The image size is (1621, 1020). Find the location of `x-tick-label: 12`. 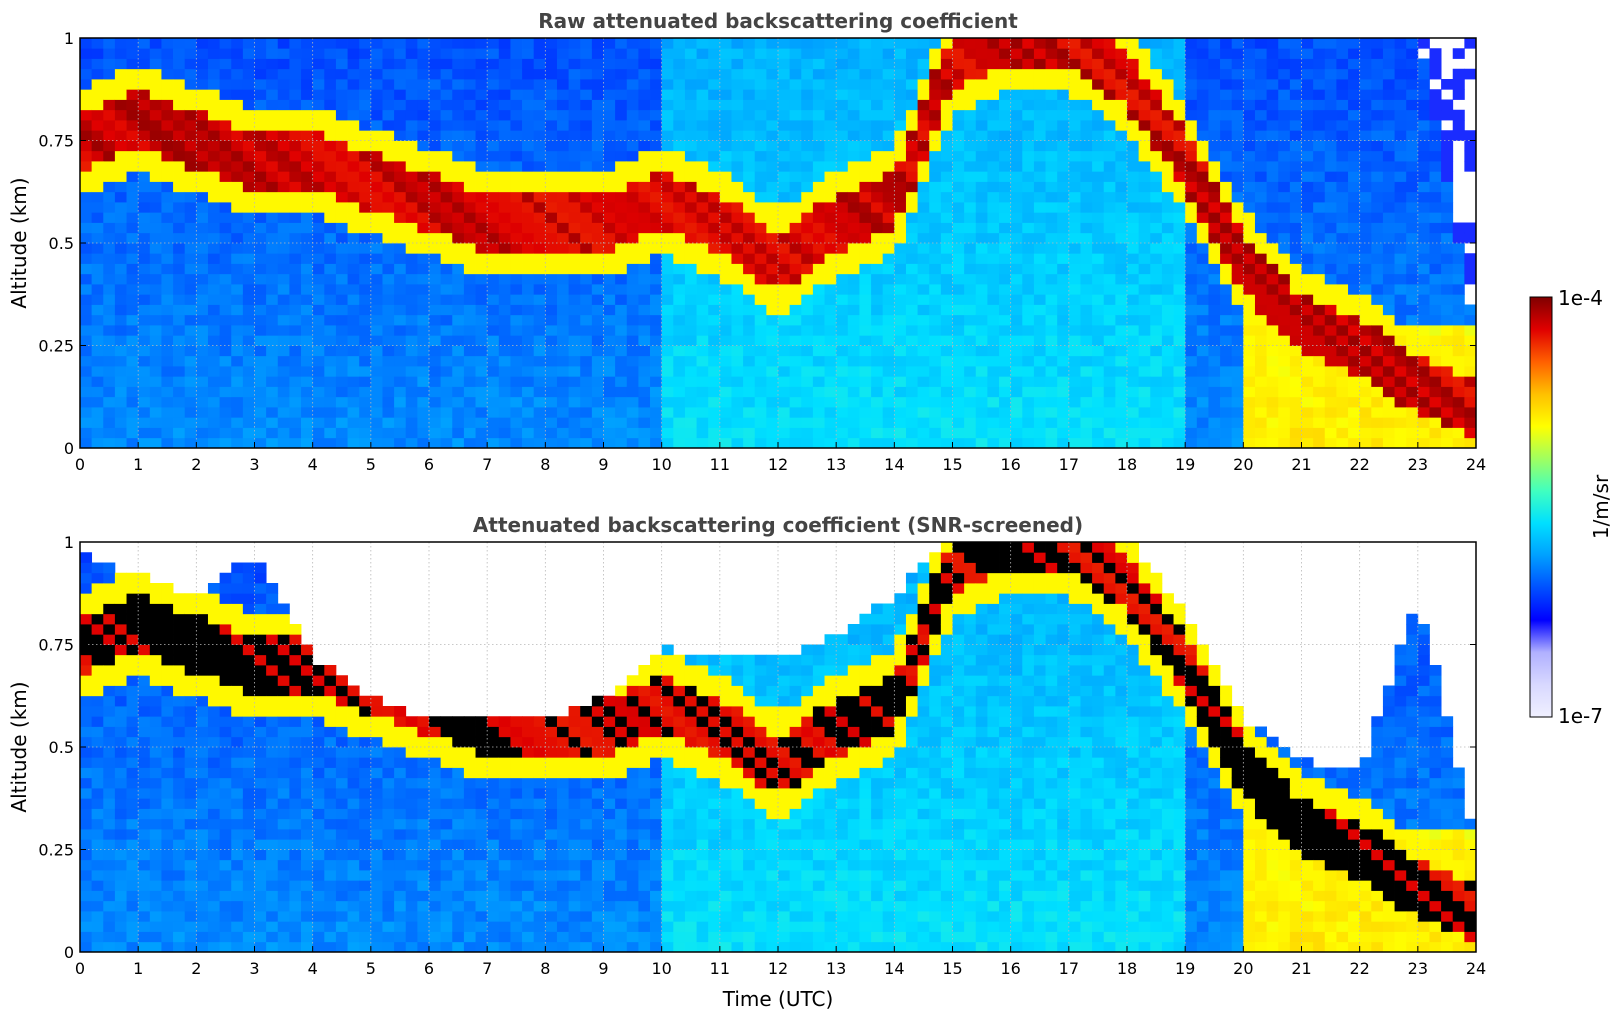

x-tick-label: 12 is located at coordinates (778, 464).